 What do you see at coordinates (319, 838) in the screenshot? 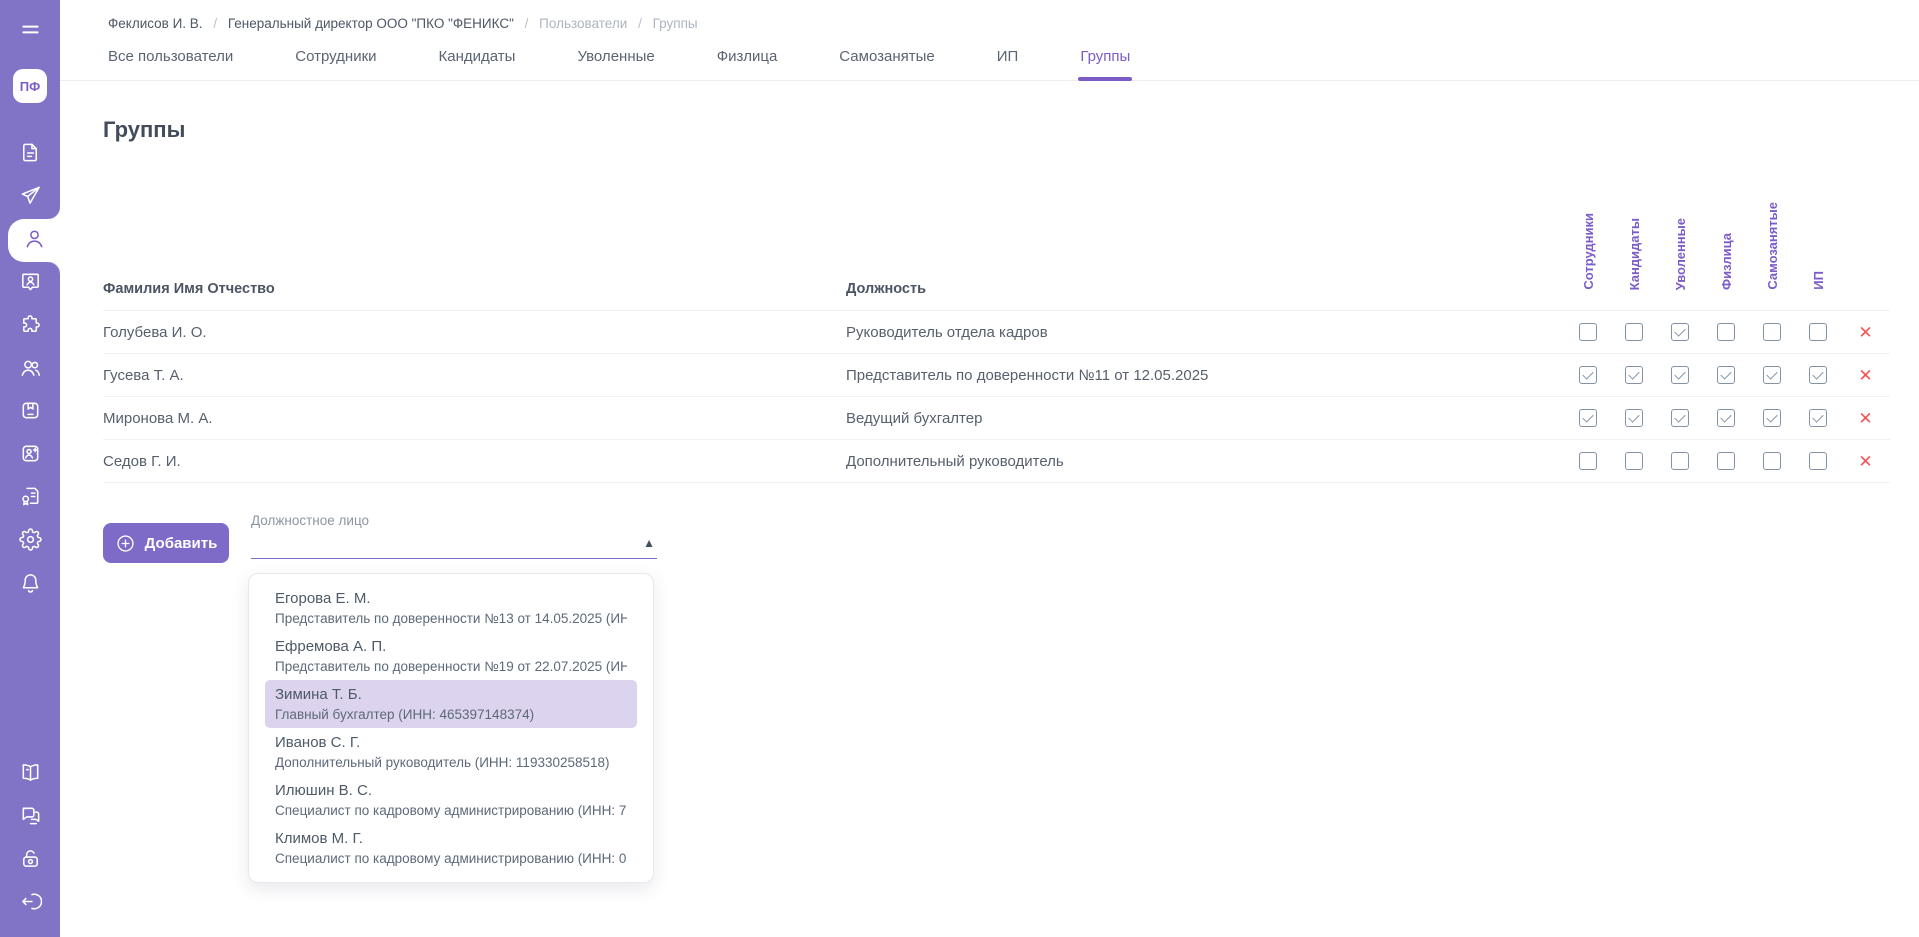
I see `option-name: Климов М. Г.` at bounding box center [319, 838].